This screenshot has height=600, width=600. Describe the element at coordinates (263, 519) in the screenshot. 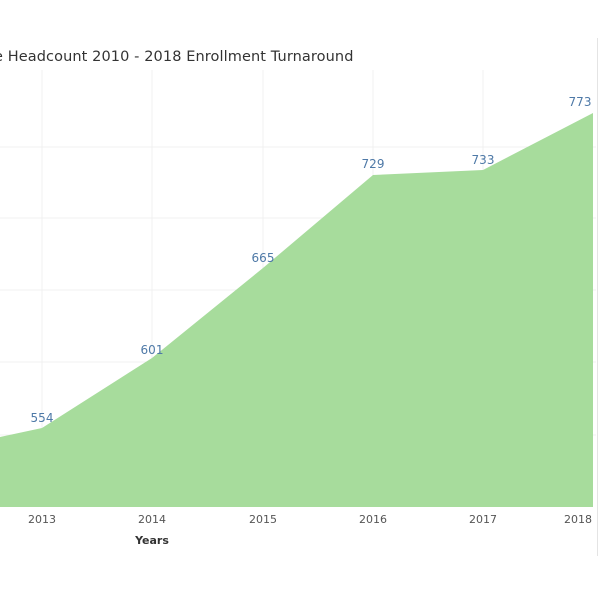

I see `x-tick-2015: 2015` at that location.